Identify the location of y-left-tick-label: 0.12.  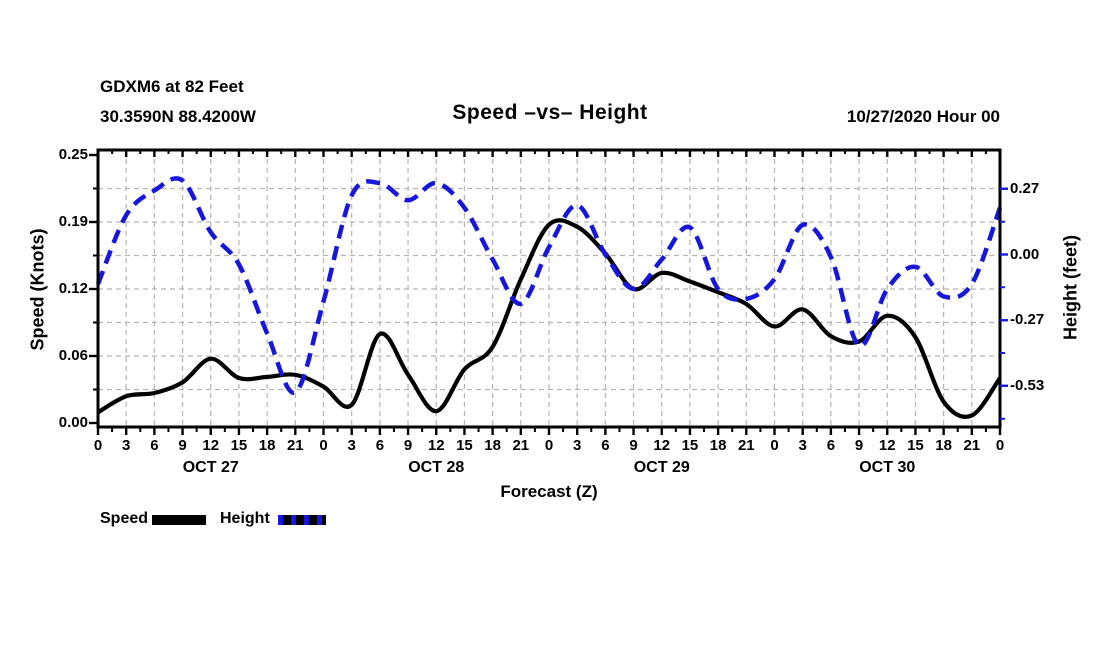
(73, 288).